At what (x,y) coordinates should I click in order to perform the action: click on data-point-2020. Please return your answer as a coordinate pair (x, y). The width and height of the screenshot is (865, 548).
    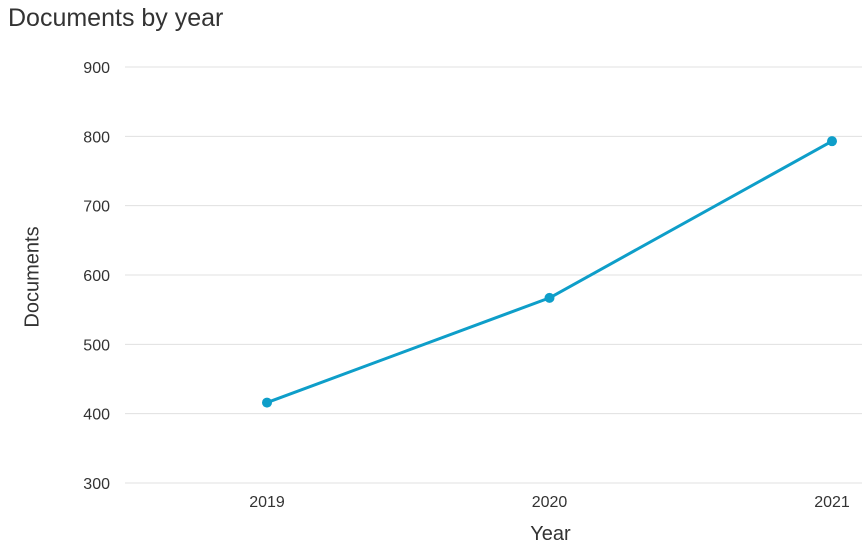
    Looking at the image, I should click on (549, 297).